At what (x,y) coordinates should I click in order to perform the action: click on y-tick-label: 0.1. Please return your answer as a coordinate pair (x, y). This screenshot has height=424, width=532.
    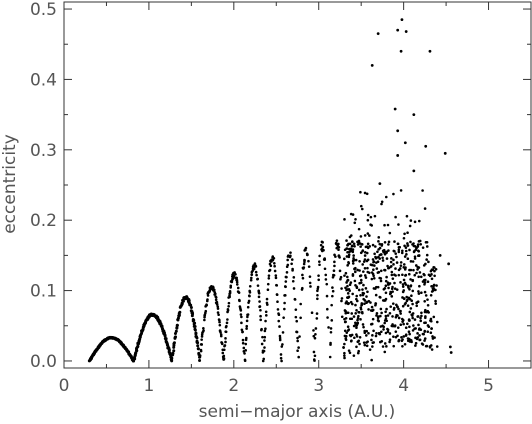
    Looking at the image, I should click on (43, 292).